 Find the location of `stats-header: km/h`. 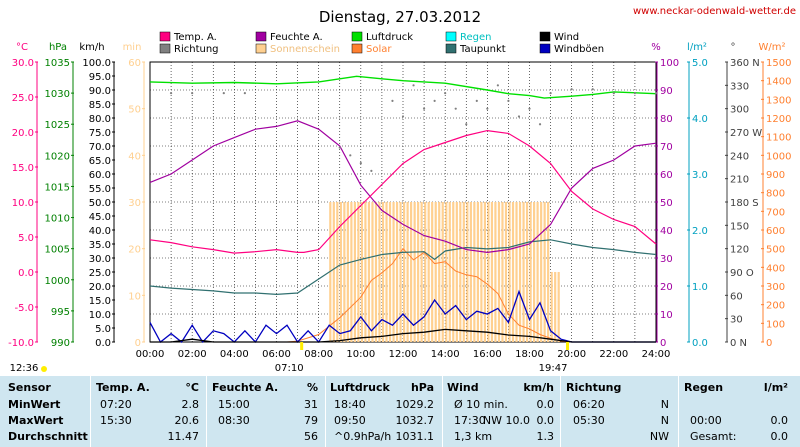

stats-header: km/h is located at coordinates (538, 387).